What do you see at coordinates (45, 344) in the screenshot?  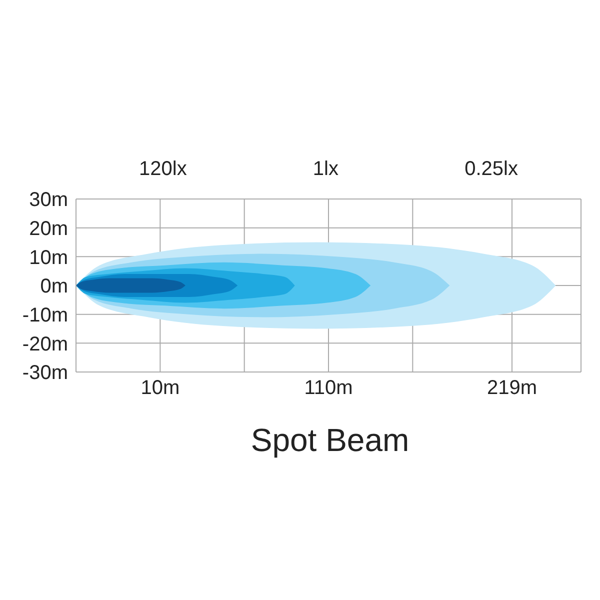 I see `y-tick-label: -20m` at bounding box center [45, 344].